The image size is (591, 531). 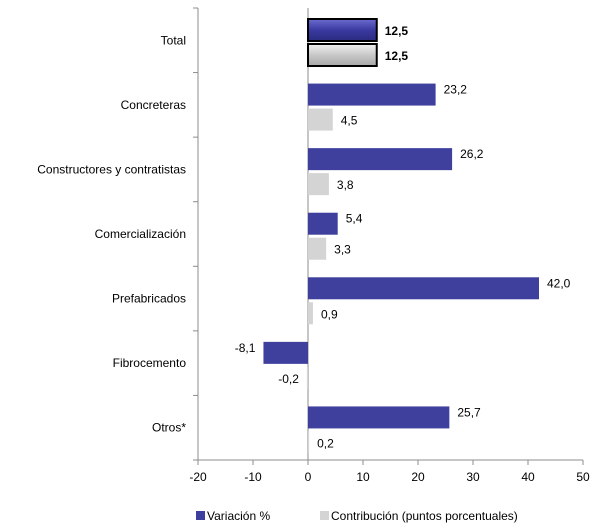 What do you see at coordinates (472, 154) in the screenshot?
I see `variacion-value-label: 26,2` at bounding box center [472, 154].